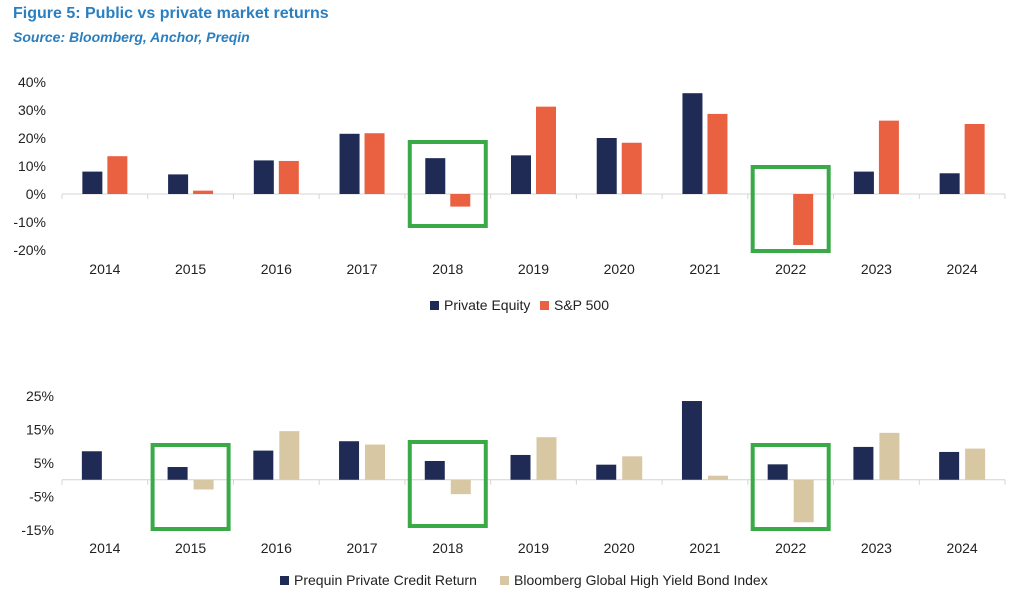 The image size is (1024, 602). I want to click on bar-bloomberg-global-high-yield-bond-index-2024, so click(975, 464).